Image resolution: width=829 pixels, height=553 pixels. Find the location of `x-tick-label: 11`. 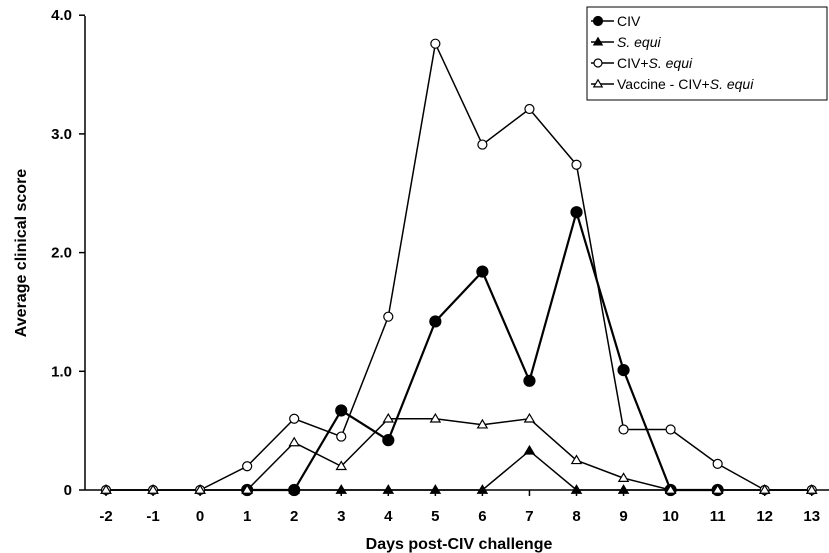

x-tick-label: 11 is located at coordinates (718, 516).